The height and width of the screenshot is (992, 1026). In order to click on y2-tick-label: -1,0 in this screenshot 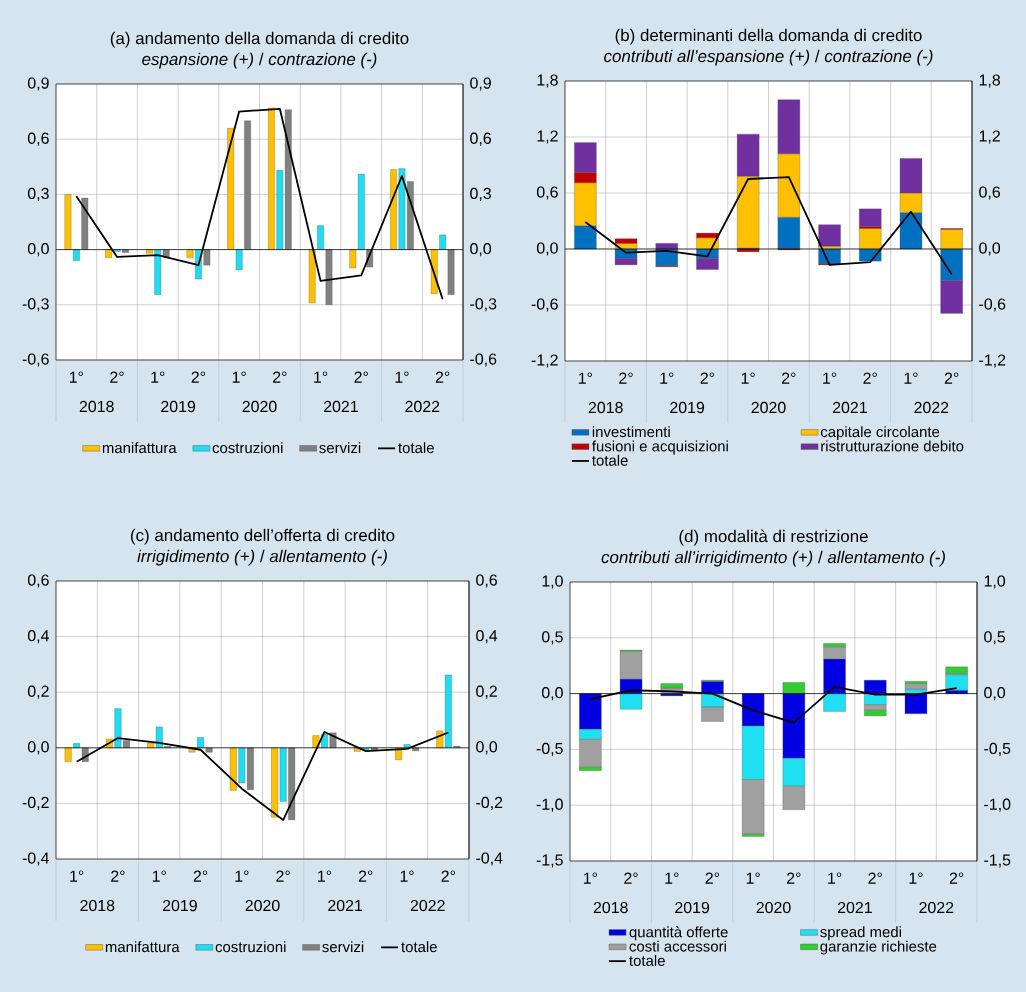, I will do `click(997, 805)`.